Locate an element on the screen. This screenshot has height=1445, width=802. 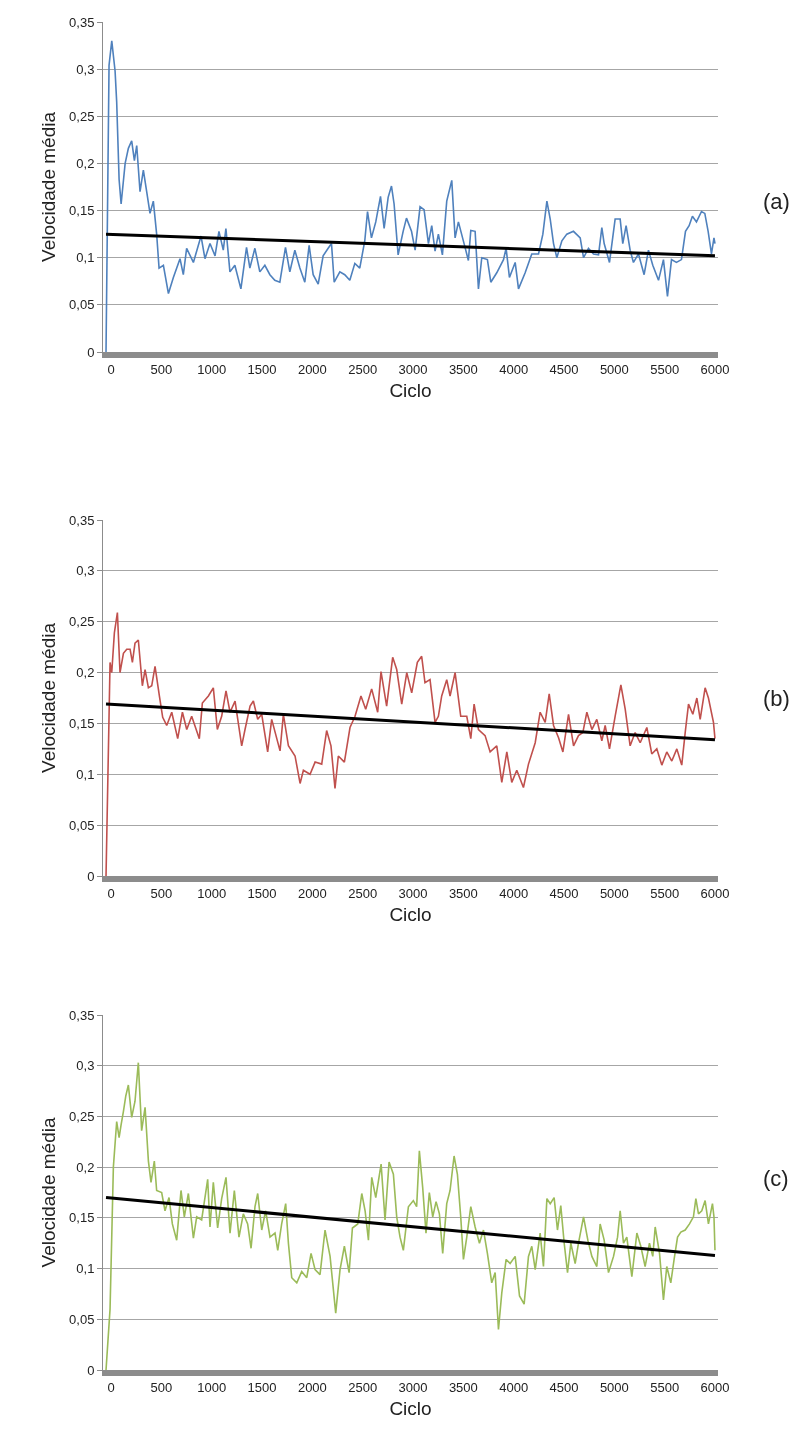
line-series is located at coordinates (410, 743).